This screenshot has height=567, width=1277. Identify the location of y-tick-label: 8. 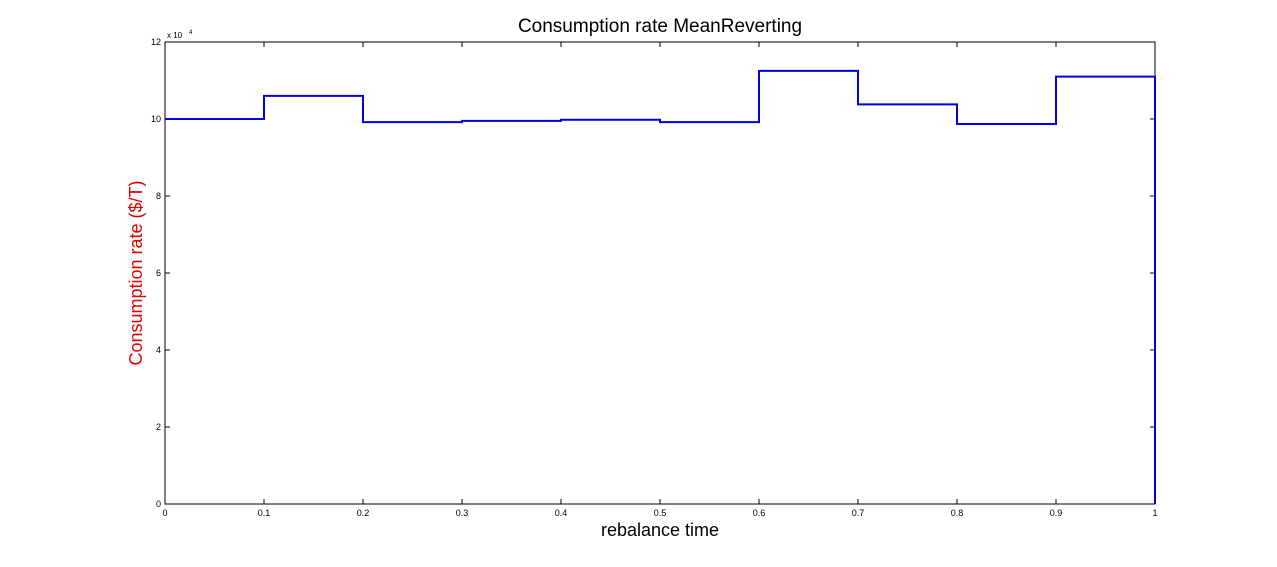
(158, 196).